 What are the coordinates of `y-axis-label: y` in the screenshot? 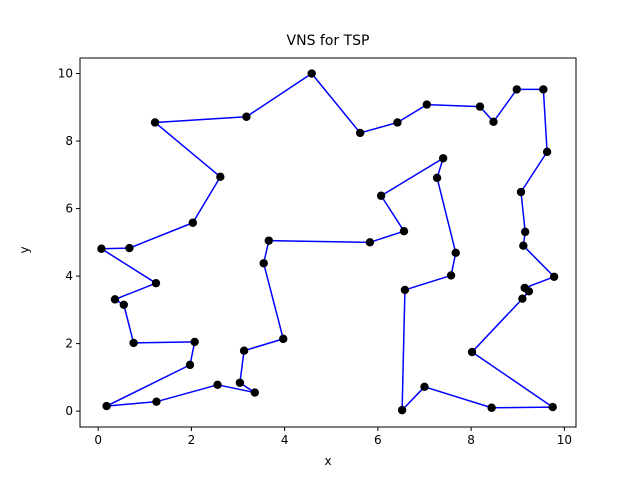 It's located at (24, 250).